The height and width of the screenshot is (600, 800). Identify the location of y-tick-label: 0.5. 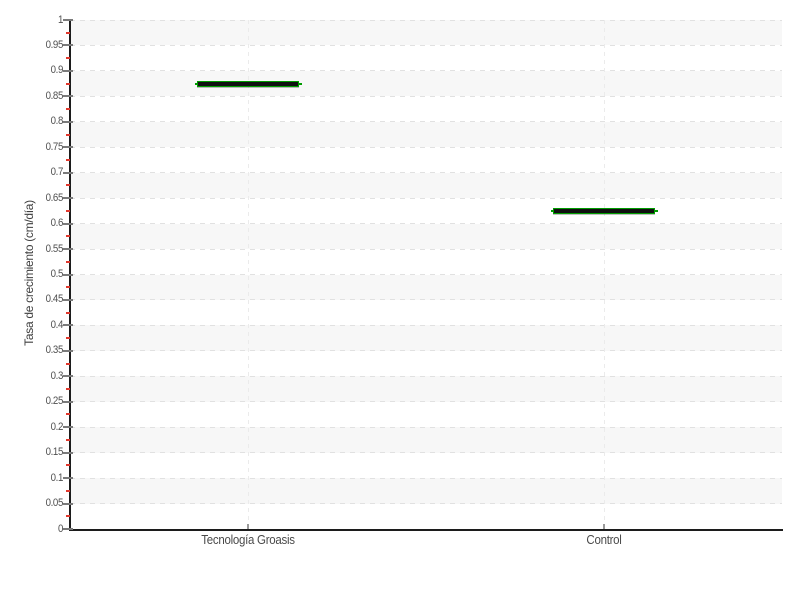
(57, 274).